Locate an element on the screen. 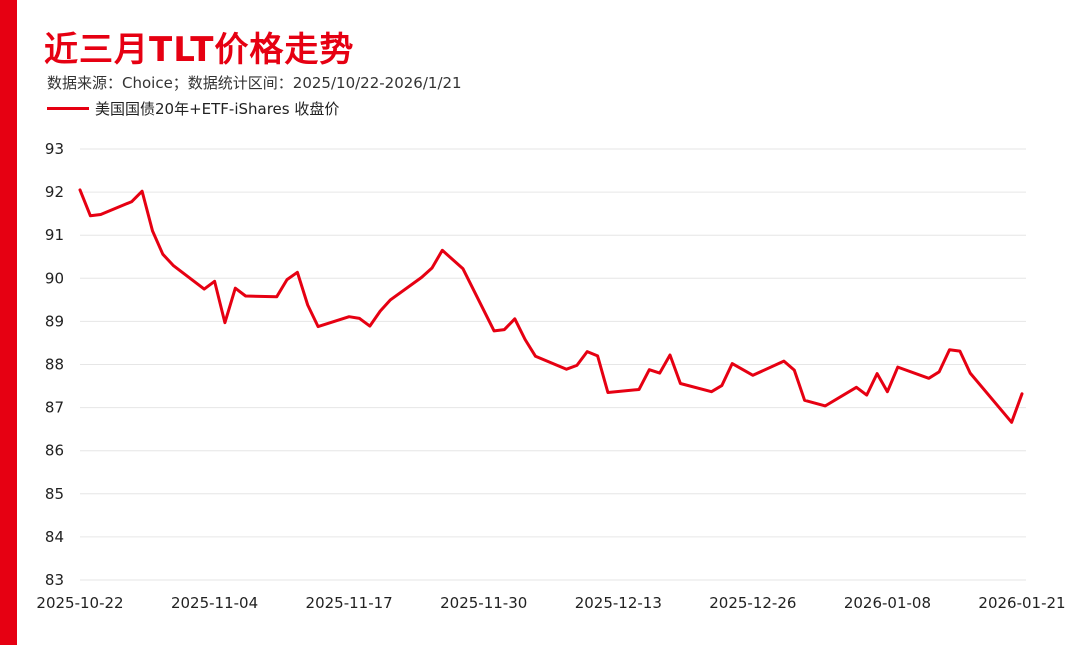 This screenshot has width=1080, height=645. chart-title: 近三月TLT价格走势 is located at coordinates (199, 50).